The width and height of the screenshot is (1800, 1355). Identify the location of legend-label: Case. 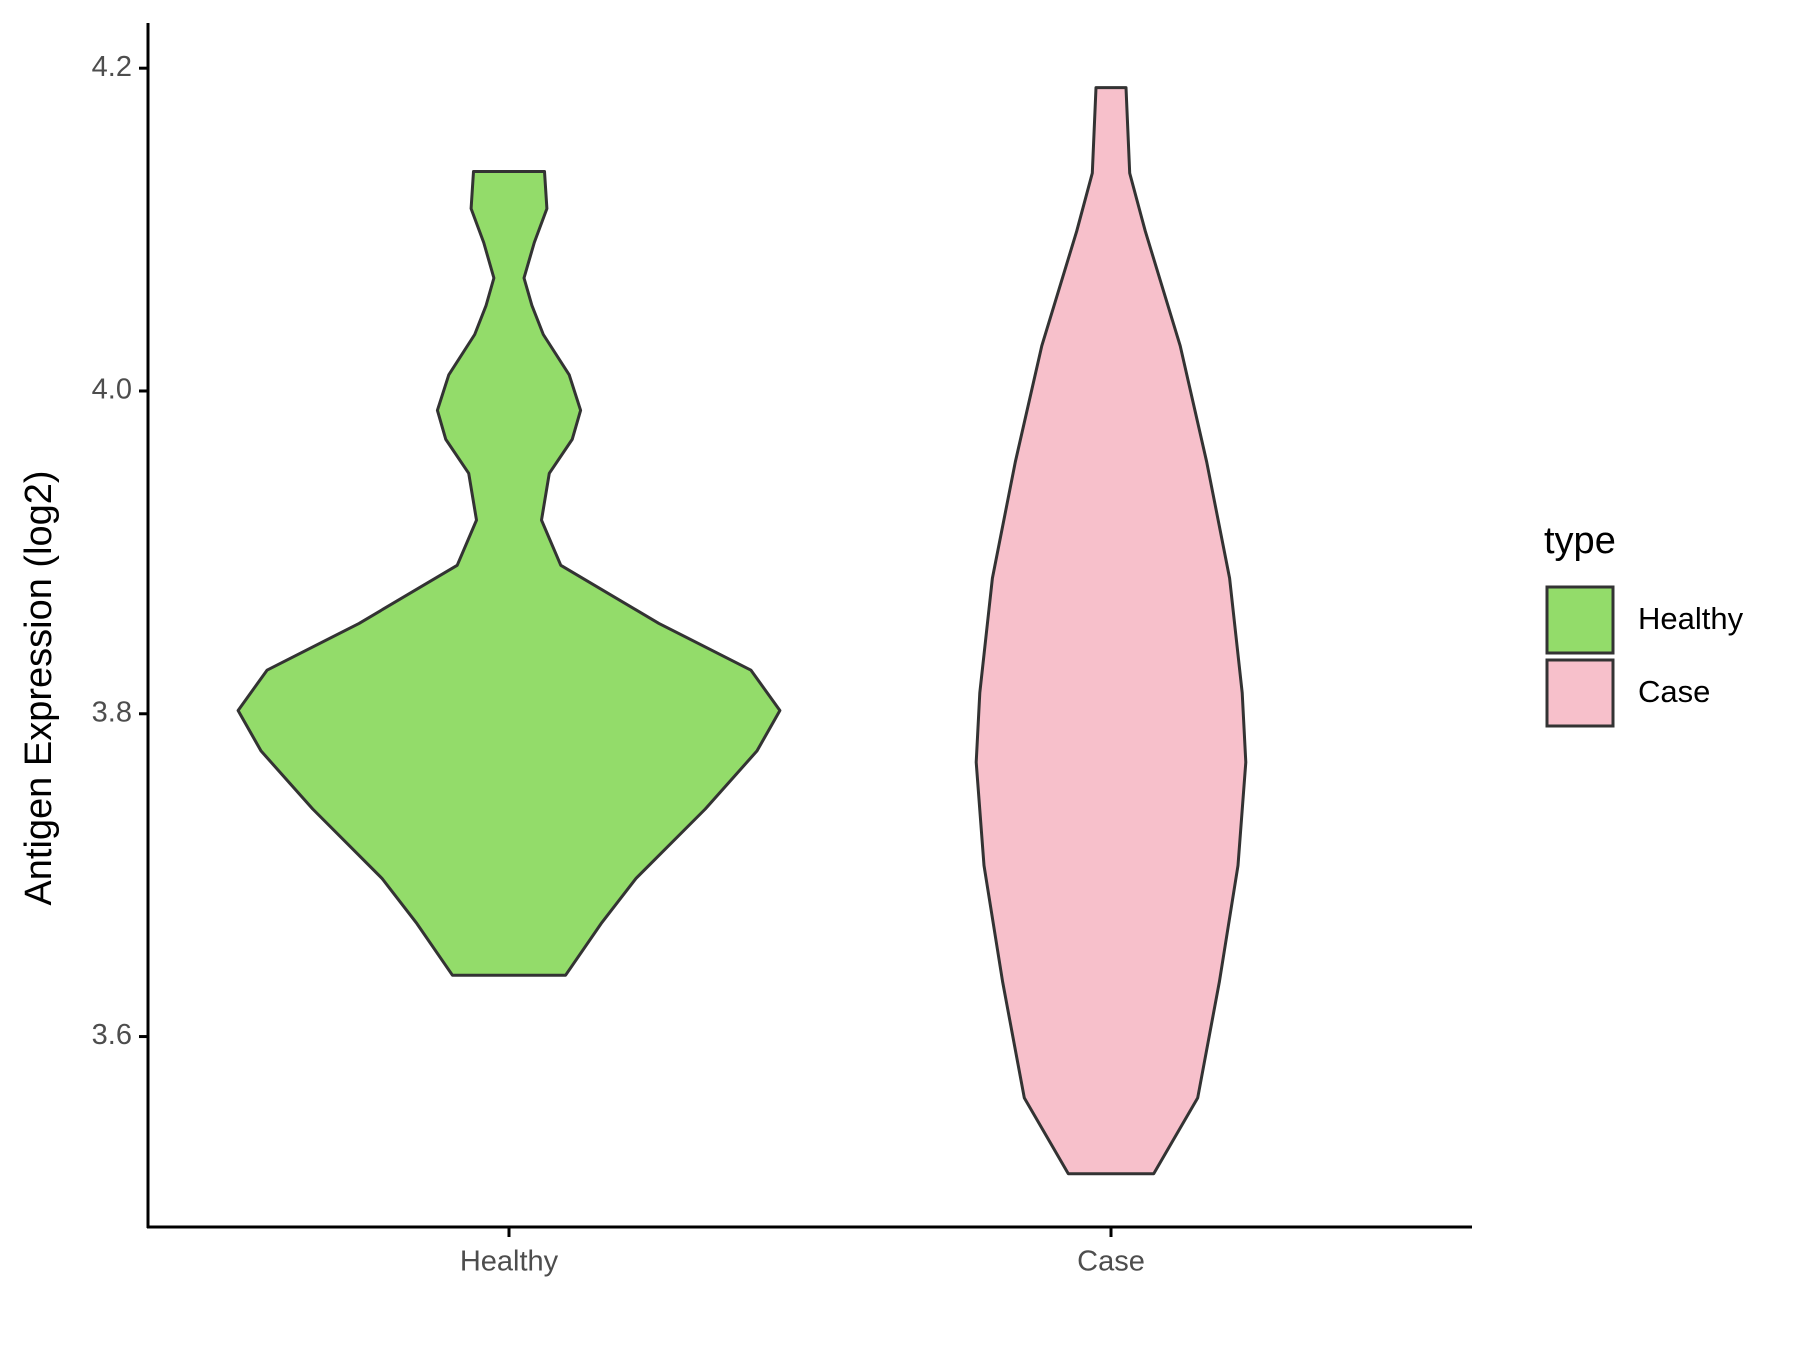
(1674, 691).